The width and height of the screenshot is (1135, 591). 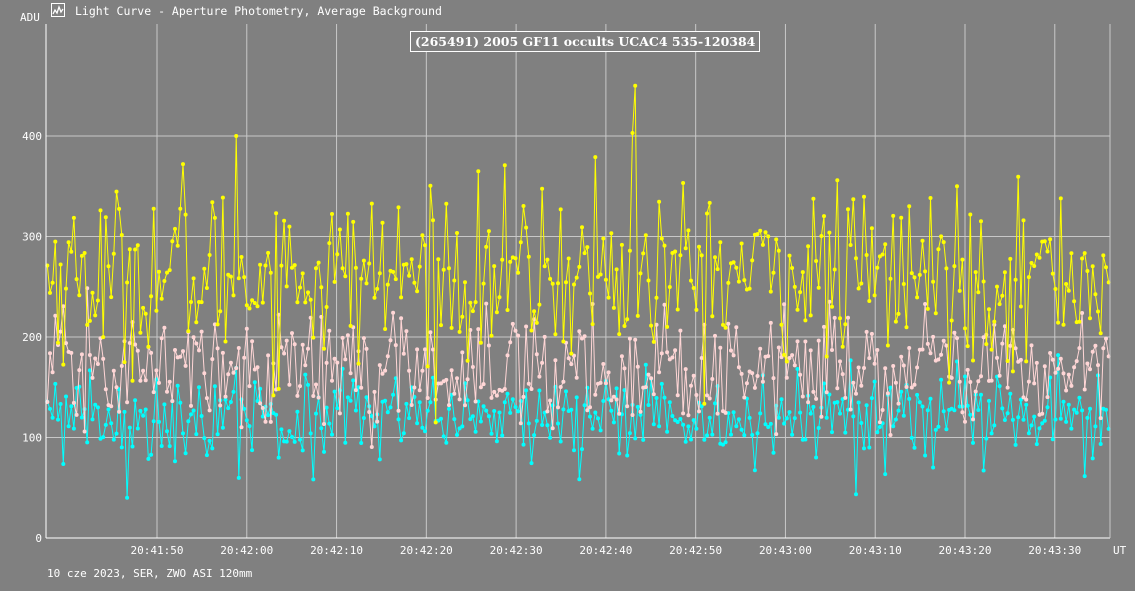 What do you see at coordinates (58, 10) in the screenshot?
I see `light-curve-icon` at bounding box center [58, 10].